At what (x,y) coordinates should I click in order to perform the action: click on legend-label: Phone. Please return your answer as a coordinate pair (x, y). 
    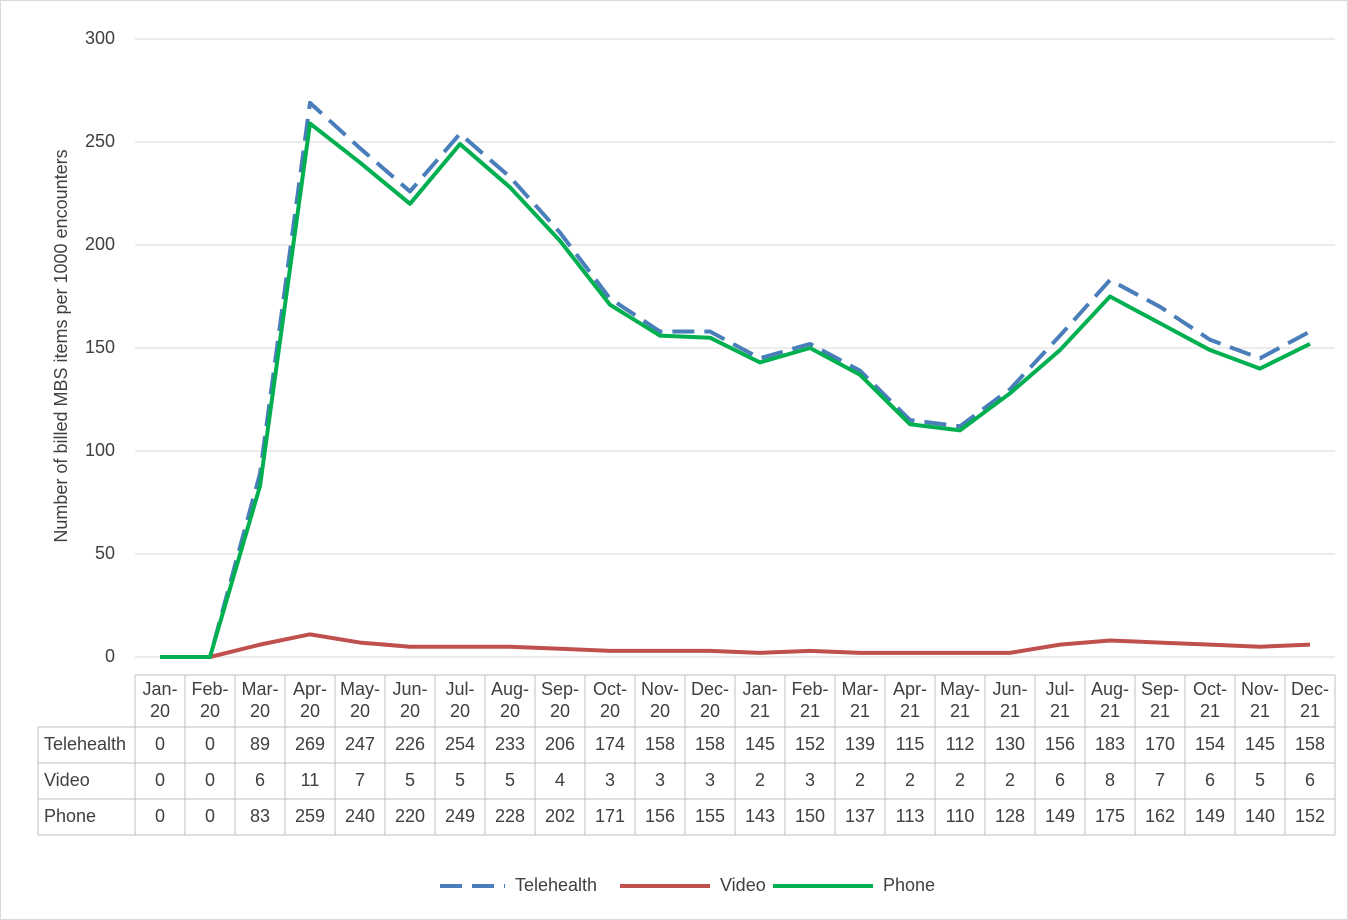
    Looking at the image, I should click on (909, 885).